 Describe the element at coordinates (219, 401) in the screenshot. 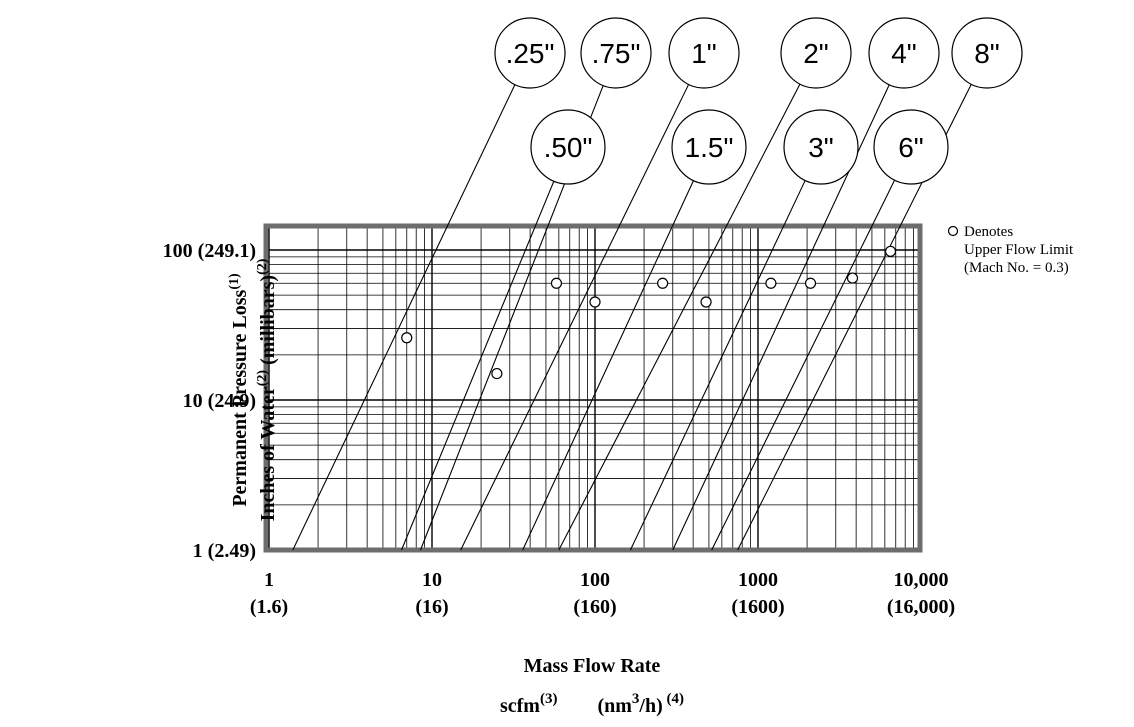

I see `y-tick-label: 10 (24.9)` at that location.